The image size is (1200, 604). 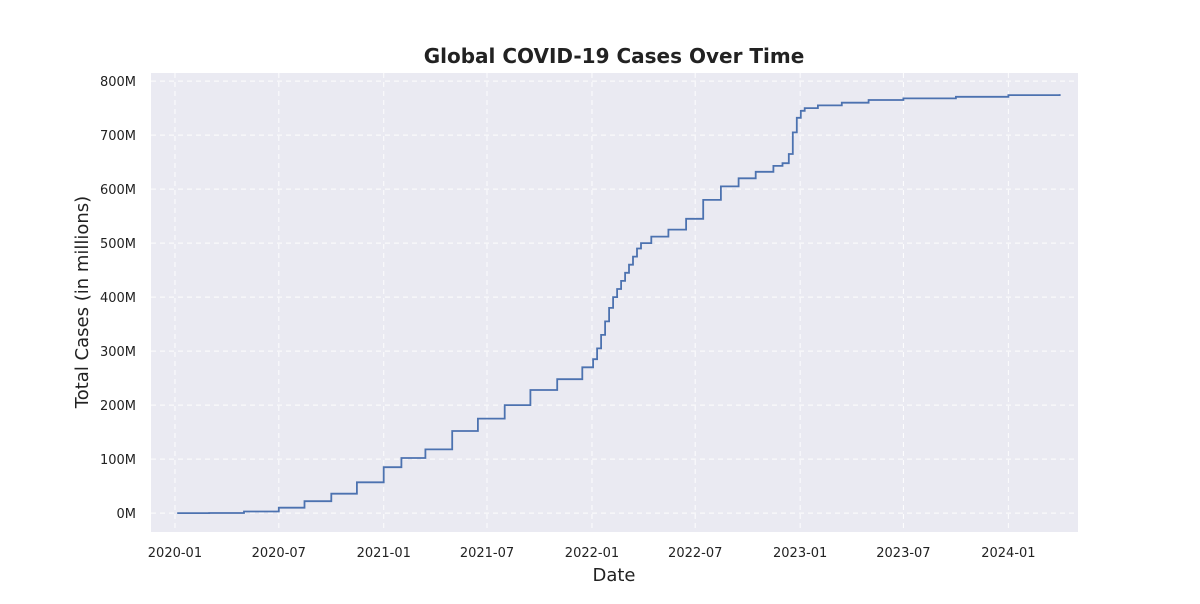 What do you see at coordinates (118, 82) in the screenshot?
I see `y-tick-label: 800M` at bounding box center [118, 82].